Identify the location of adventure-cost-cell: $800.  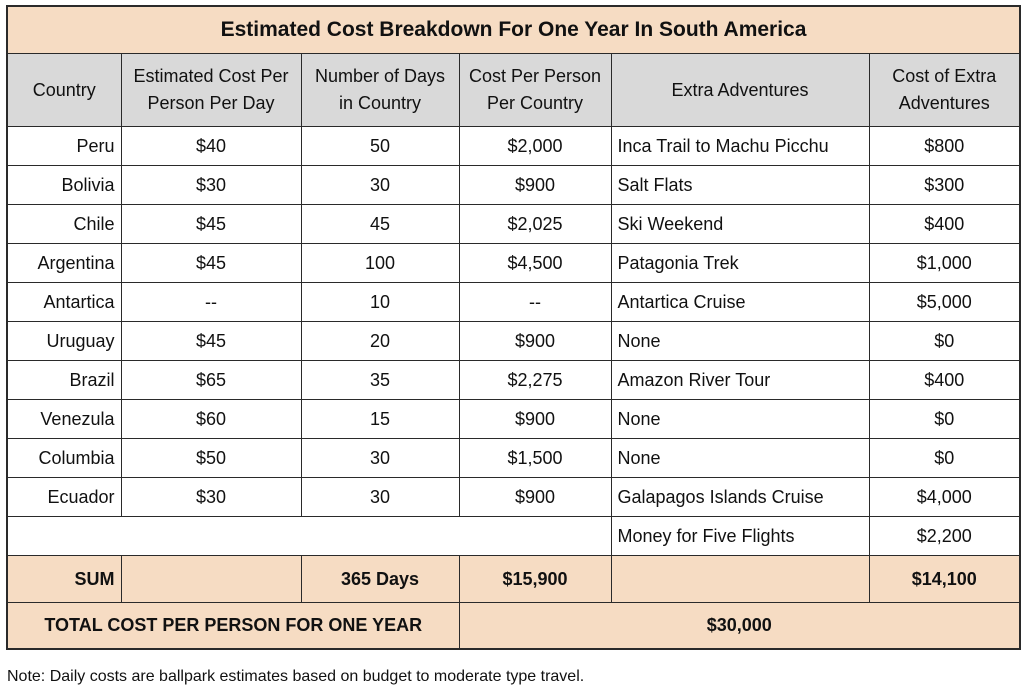
(944, 146).